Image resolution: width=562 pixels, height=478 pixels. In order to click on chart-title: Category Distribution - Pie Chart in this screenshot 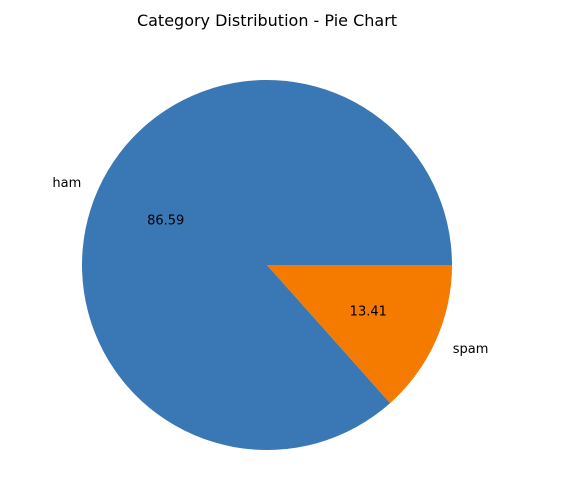, I will do `click(267, 20)`.